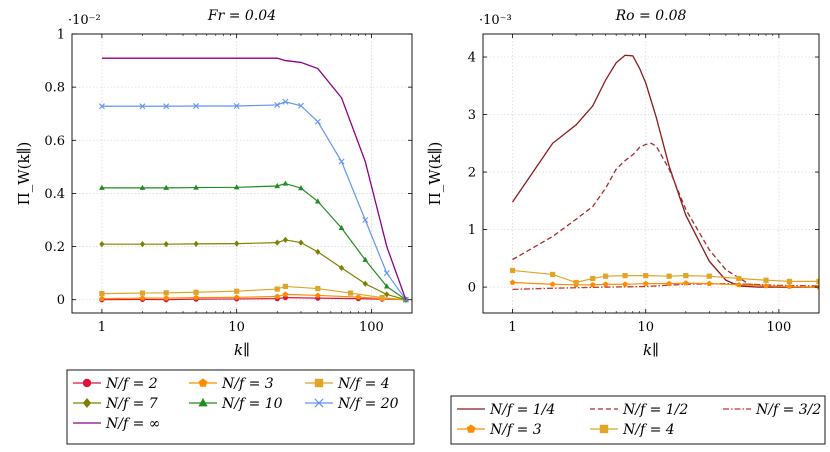 This screenshot has height=452, width=830. What do you see at coordinates (54, 194) in the screenshot?
I see `chart1-y-tick-label: 0.4` at bounding box center [54, 194].